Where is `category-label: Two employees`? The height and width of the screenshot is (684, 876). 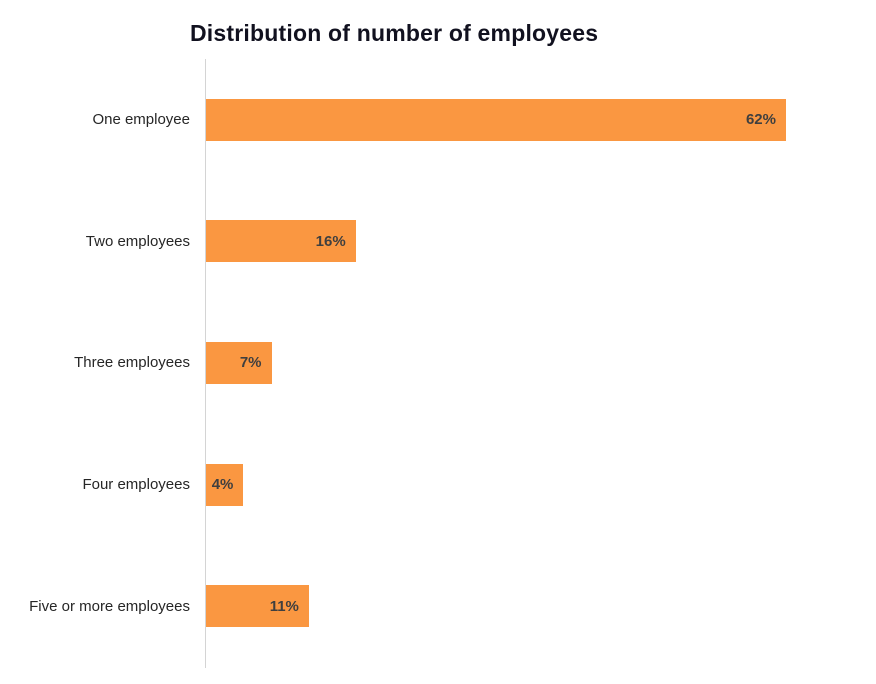
category-label: Two employees is located at coordinates (137, 241).